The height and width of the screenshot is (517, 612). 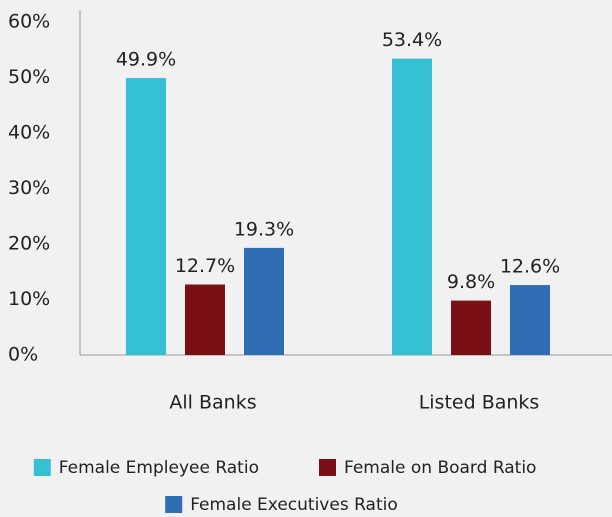 What do you see at coordinates (412, 40) in the screenshot?
I see `value-label: 53.4%` at bounding box center [412, 40].